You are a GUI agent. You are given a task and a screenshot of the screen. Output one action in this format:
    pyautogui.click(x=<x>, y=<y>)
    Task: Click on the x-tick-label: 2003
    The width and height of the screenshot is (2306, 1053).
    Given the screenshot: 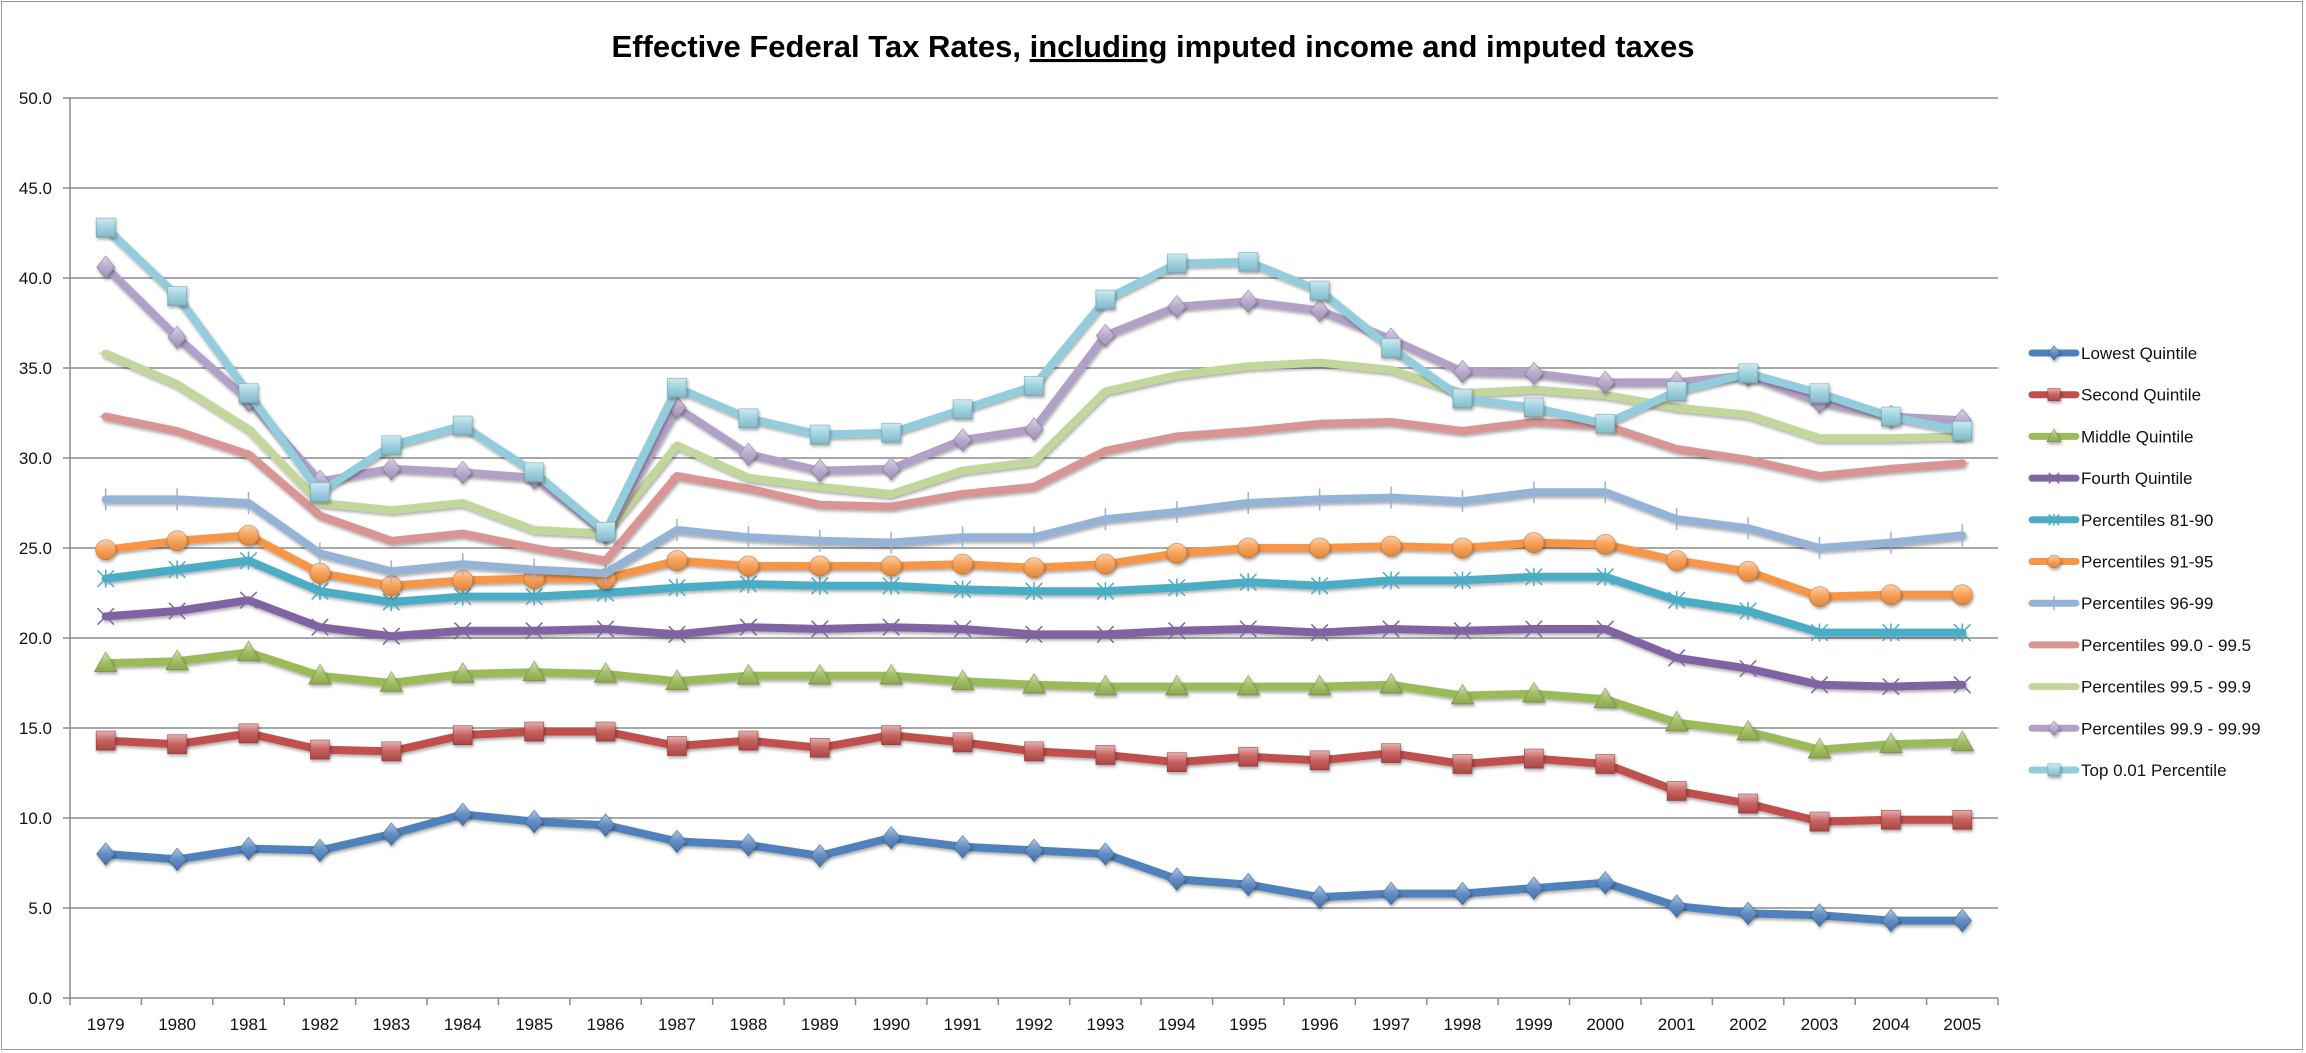 What is the action you would take?
    pyautogui.click(x=1820, y=1024)
    